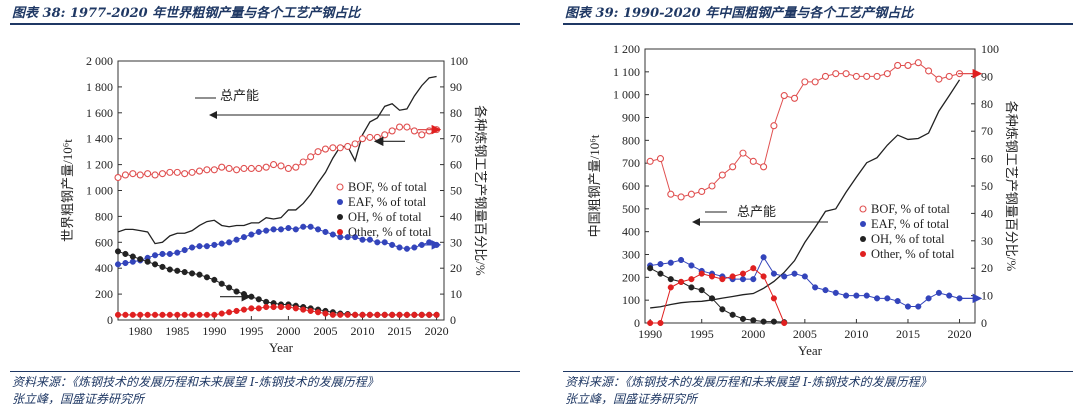  What do you see at coordinates (702, 334) in the screenshot?
I see `x-tick-label: 1995` at bounding box center [702, 334].